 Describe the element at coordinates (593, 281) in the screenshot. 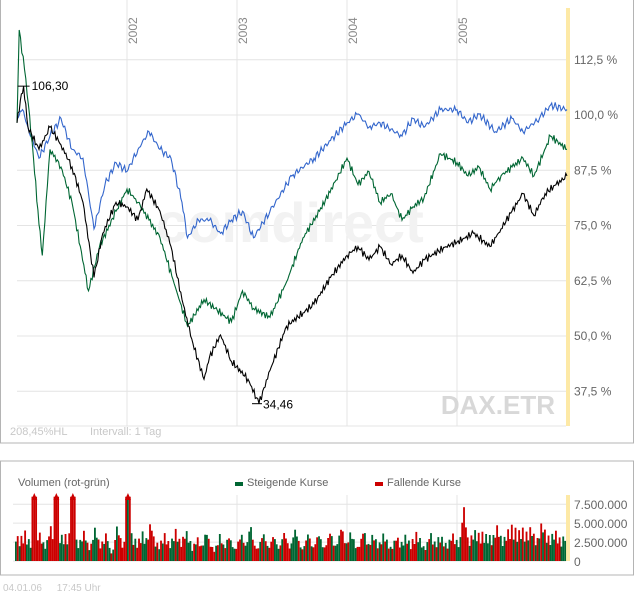

I see `y-tick-label: 62,5 %` at that location.